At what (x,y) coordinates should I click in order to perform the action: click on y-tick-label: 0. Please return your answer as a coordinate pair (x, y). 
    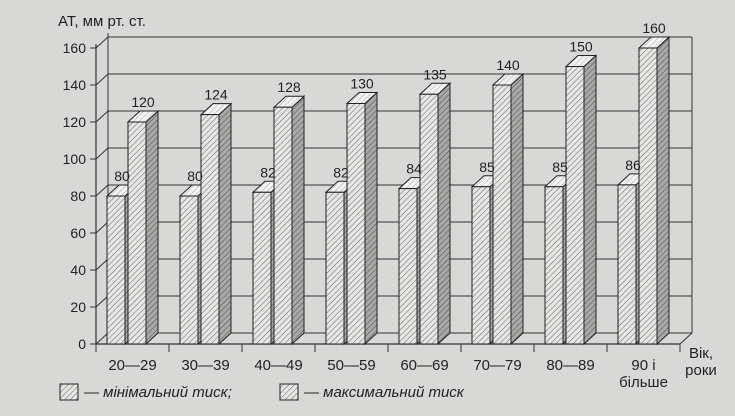
    Looking at the image, I should click on (82, 344).